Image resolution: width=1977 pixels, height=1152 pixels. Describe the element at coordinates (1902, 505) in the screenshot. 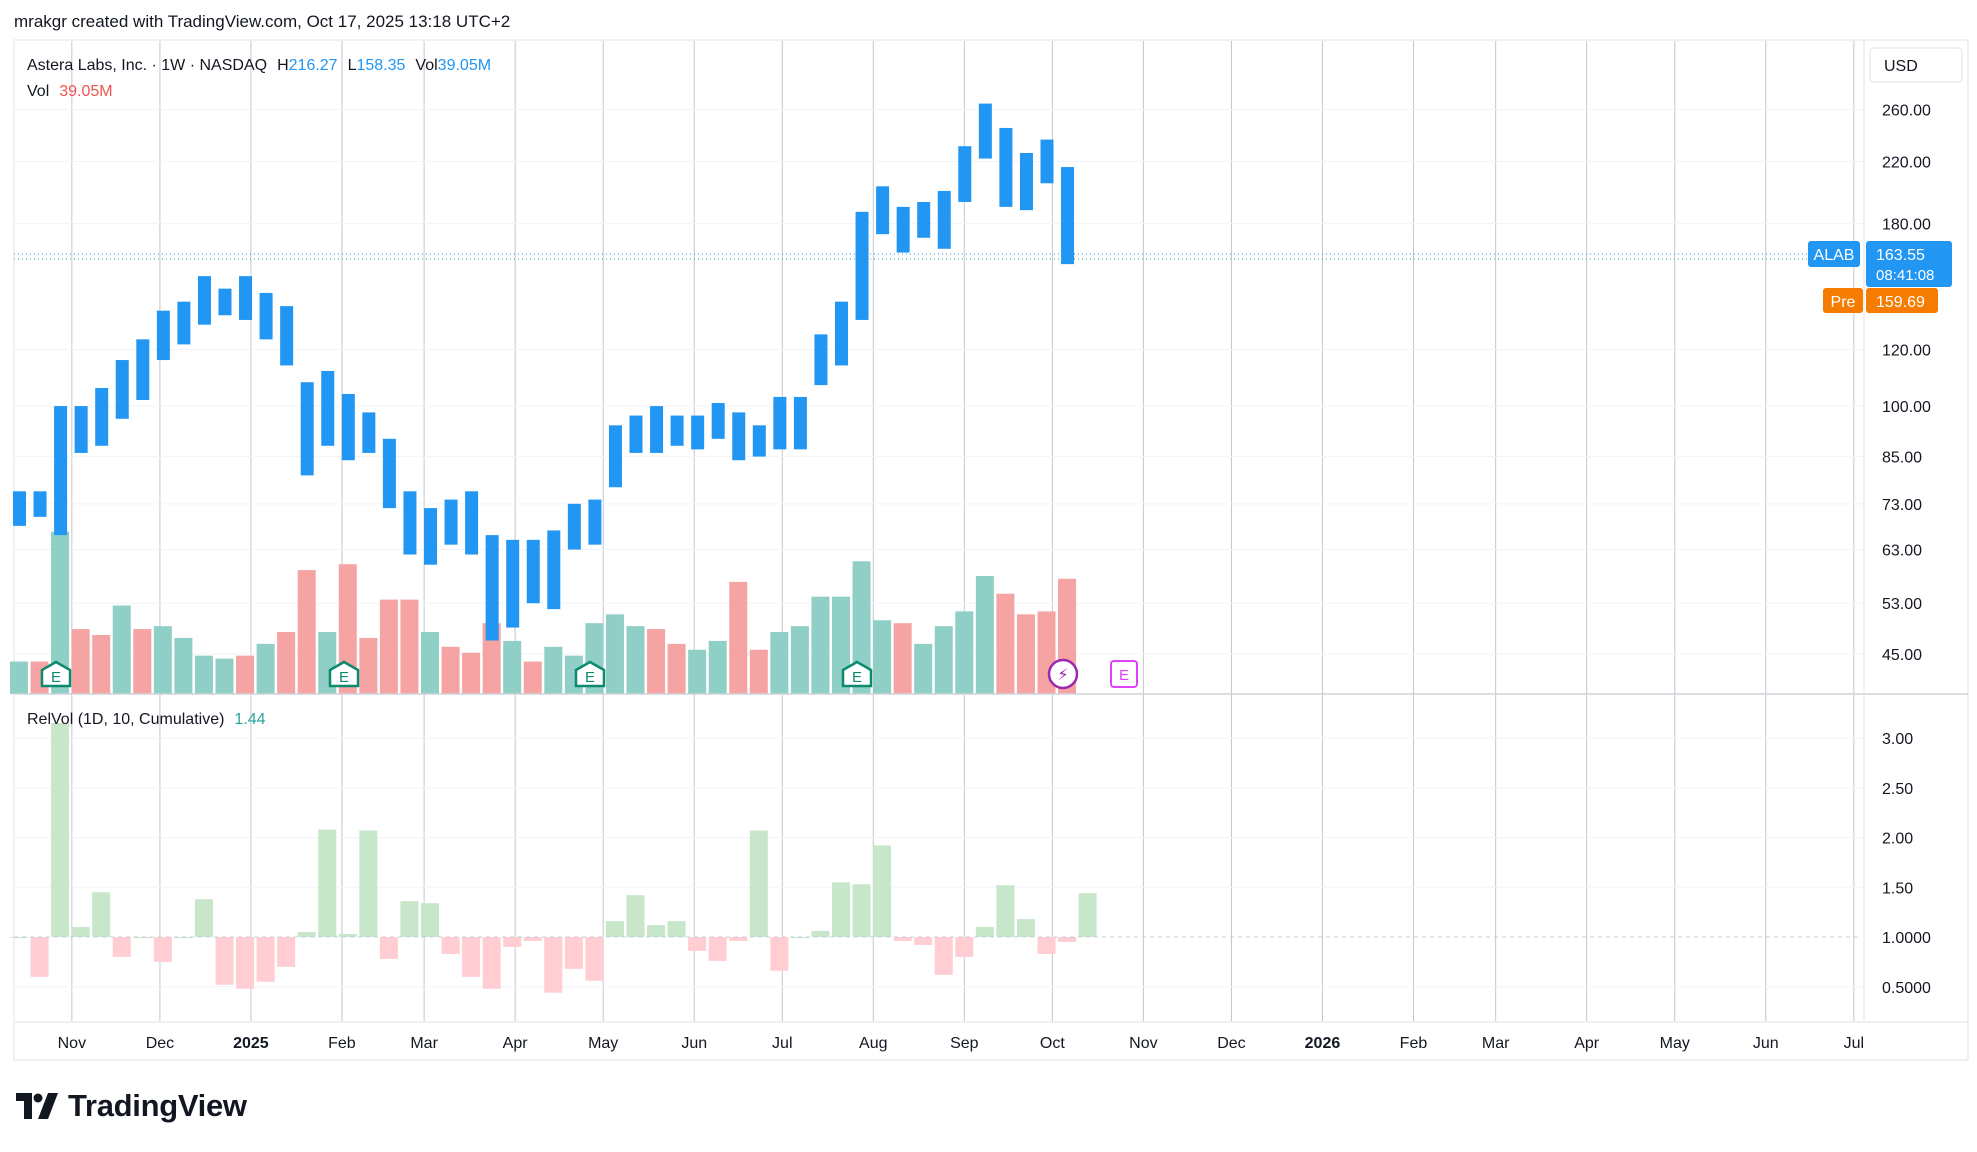

I see `price-tick-label: 73.00` at that location.